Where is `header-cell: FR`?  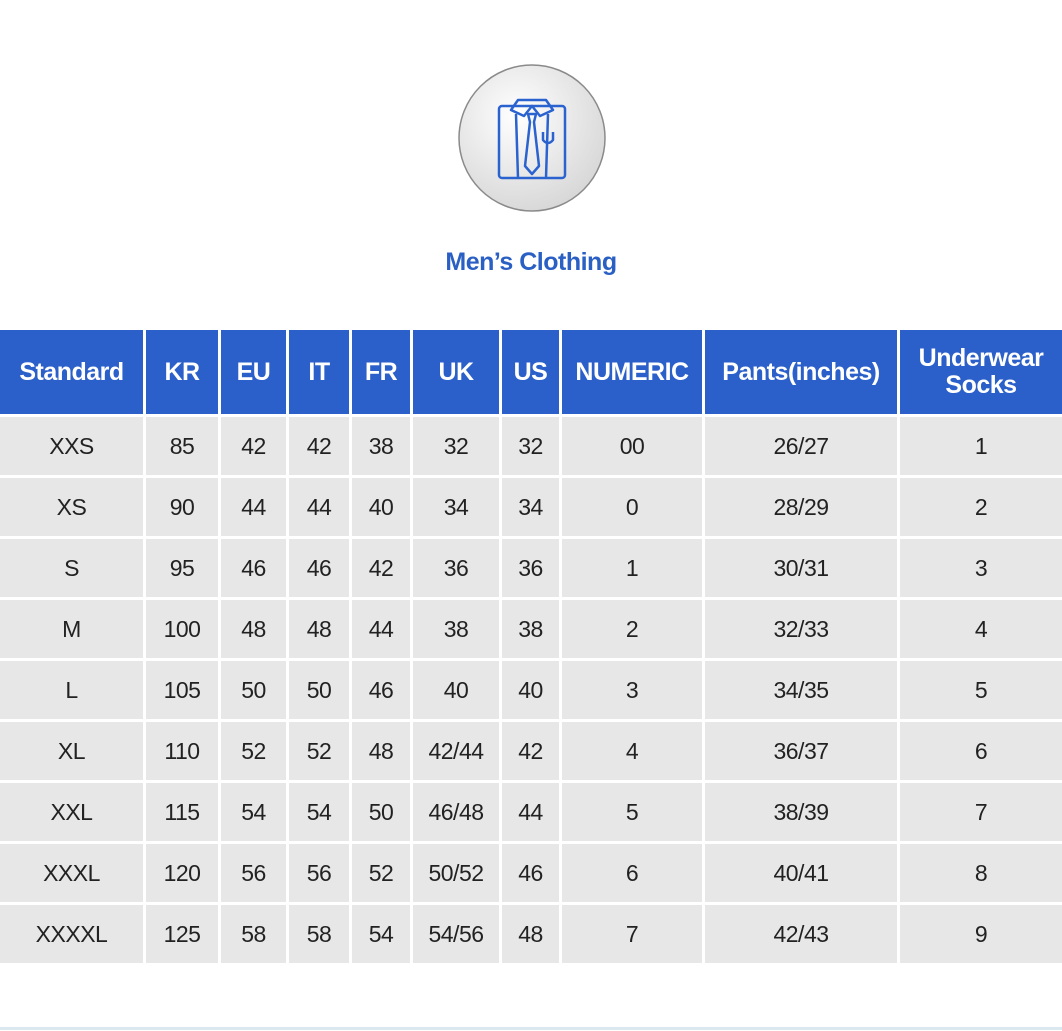
header-cell: FR is located at coordinates (381, 372).